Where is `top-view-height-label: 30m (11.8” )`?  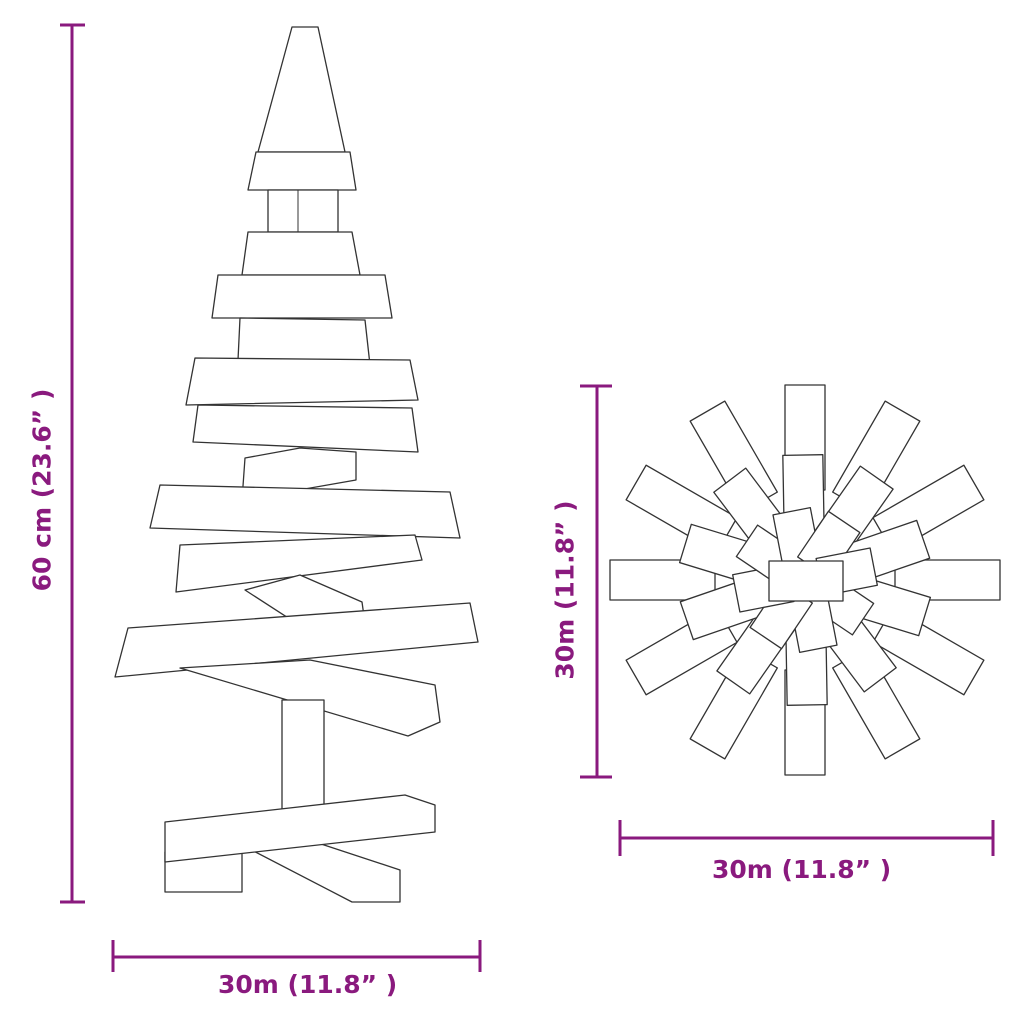 top-view-height-label: 30m (11.8” ) is located at coordinates (565, 590).